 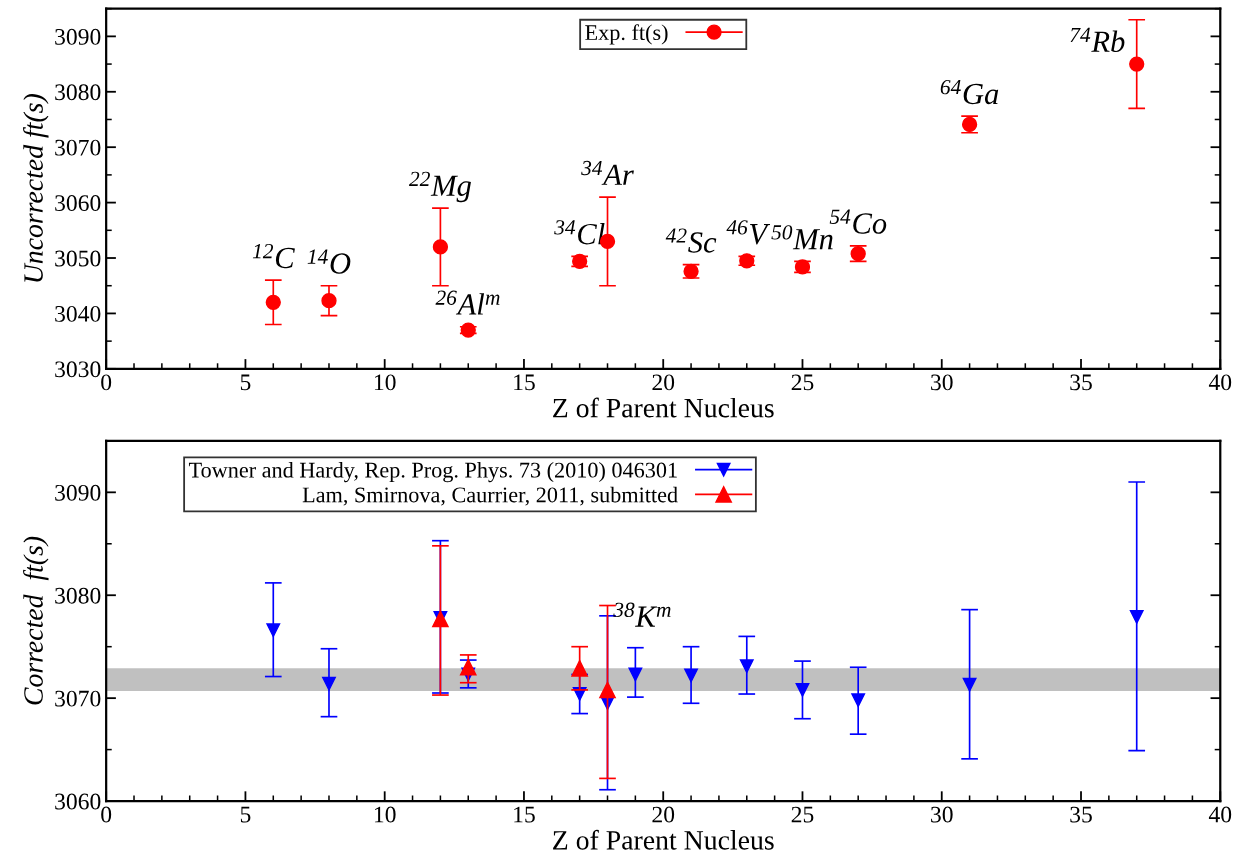 What do you see at coordinates (78, 369) in the screenshot?
I see `y-tick-label: 3030` at bounding box center [78, 369].